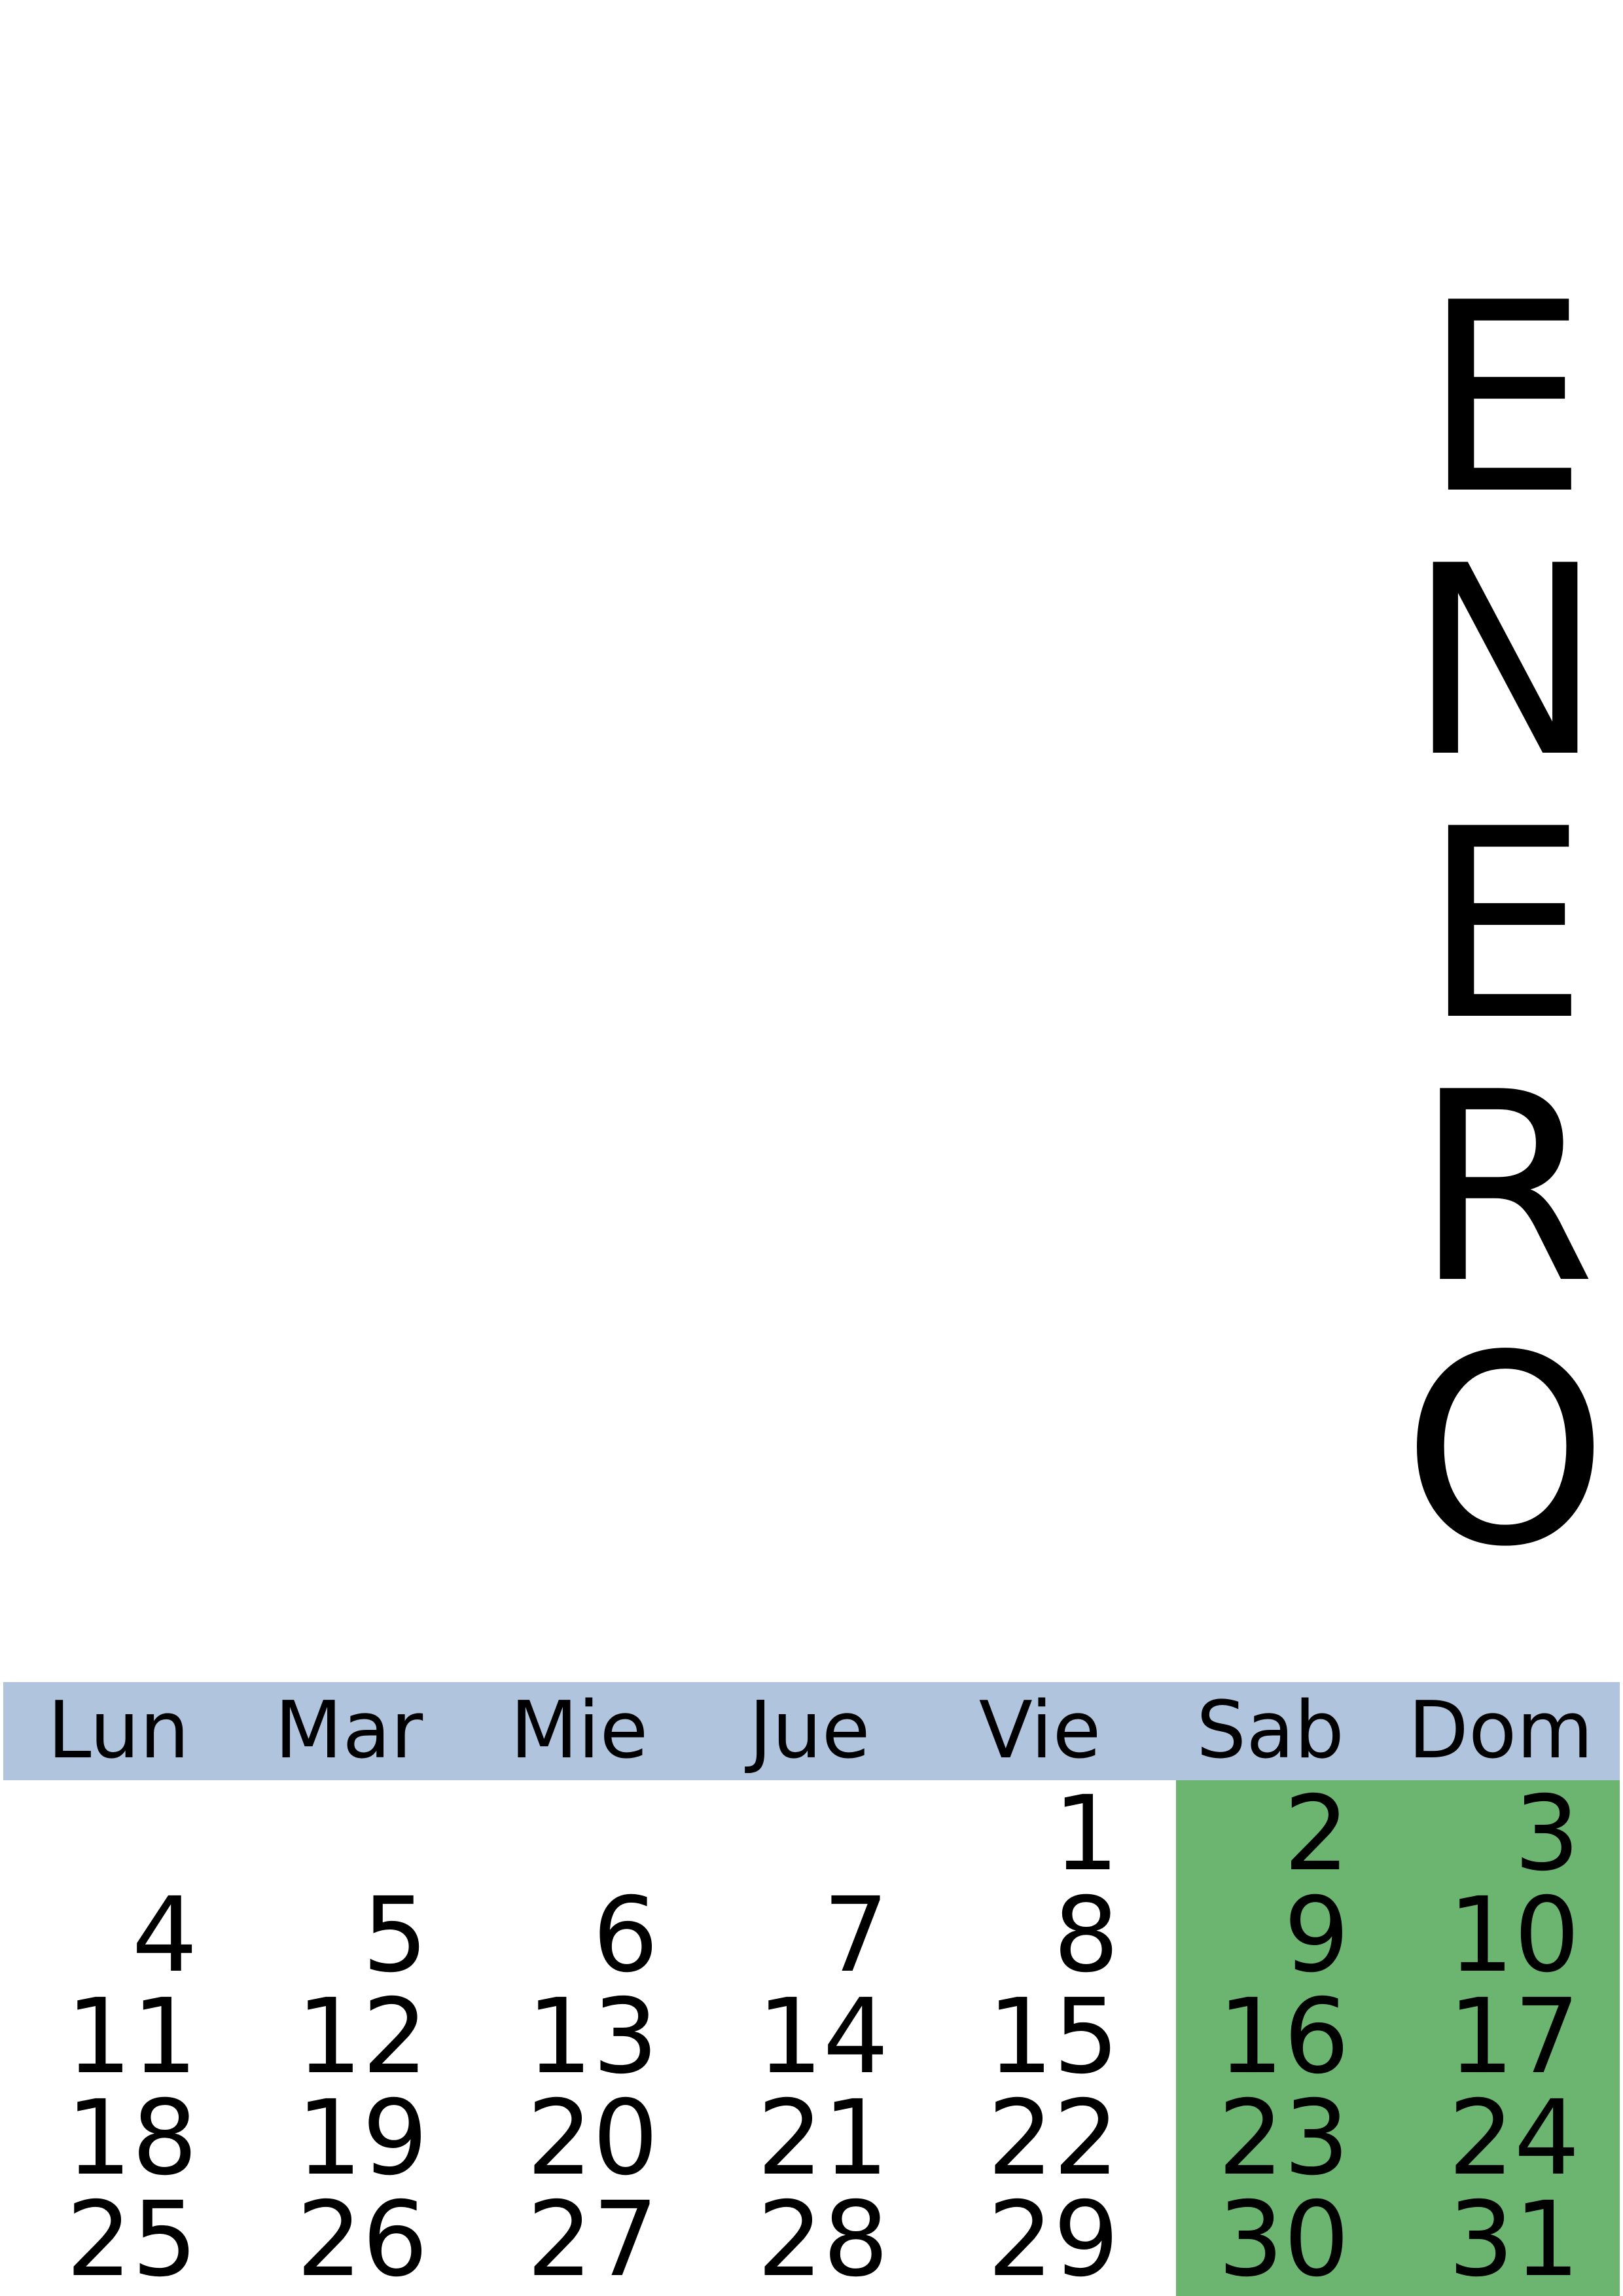 The width and height of the screenshot is (1623, 2296). What do you see at coordinates (823, 2237) in the screenshot?
I see `day-number: 28` at bounding box center [823, 2237].